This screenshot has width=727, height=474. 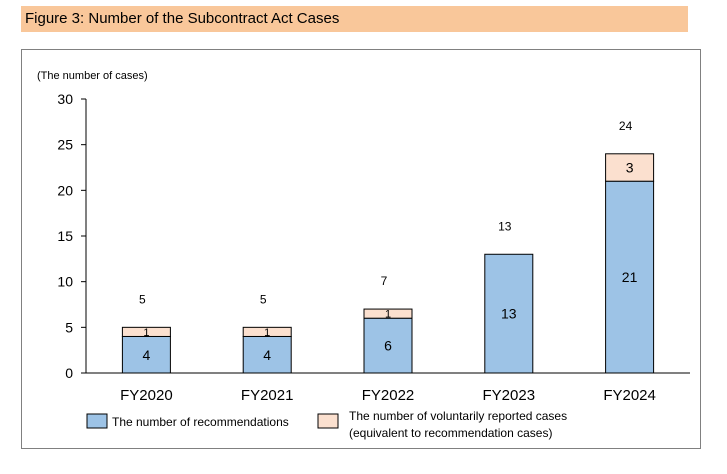 I want to click on x-axis-labels: FY2020 FY2021 FY2022 FY2023 FY2024, so click(x=388, y=395).